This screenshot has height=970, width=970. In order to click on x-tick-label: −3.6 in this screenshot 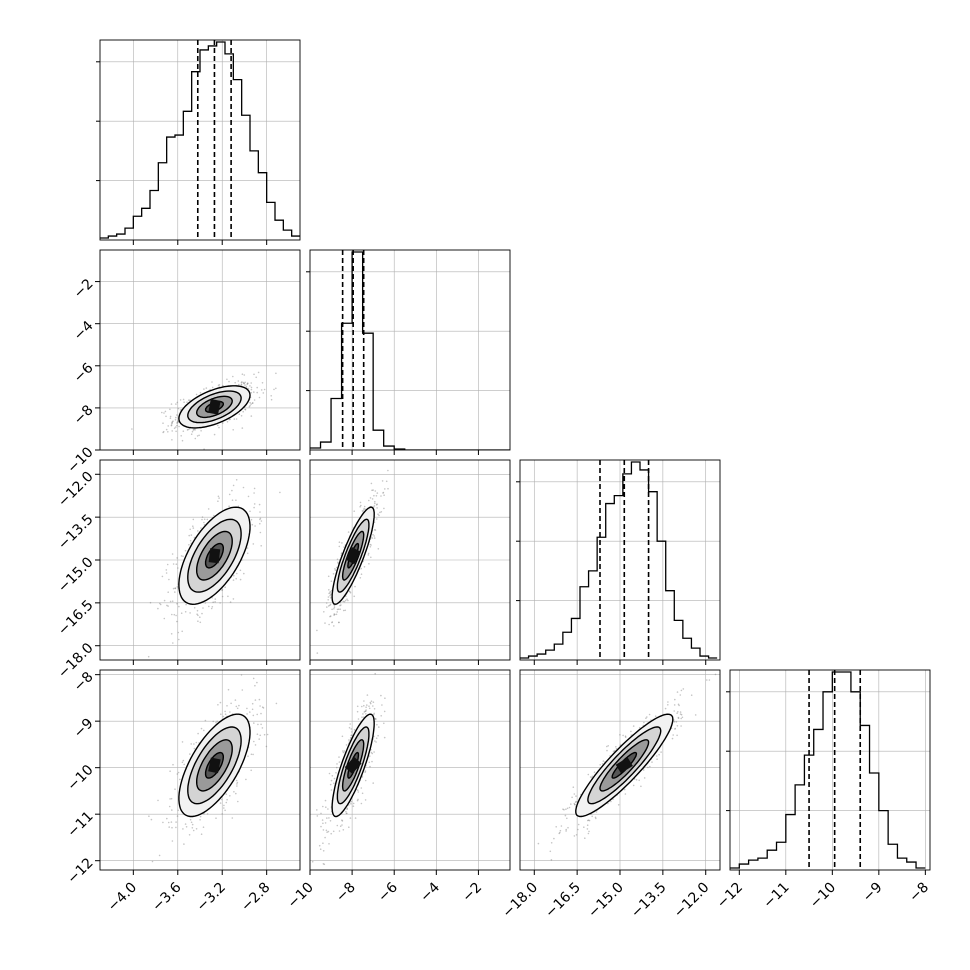, I will do `click(166, 896)`.